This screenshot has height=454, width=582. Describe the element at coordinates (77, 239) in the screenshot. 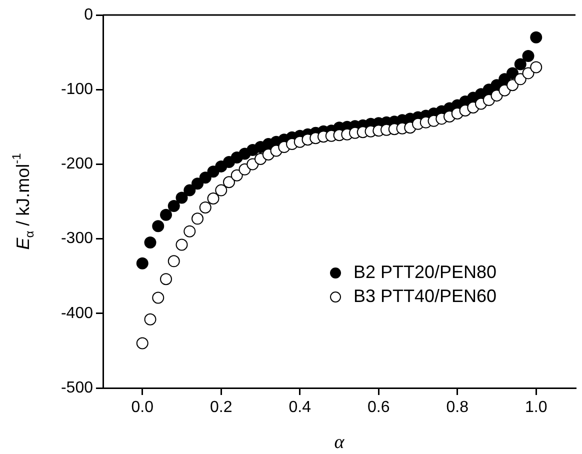

I see `y-tick-label: -300` at that location.